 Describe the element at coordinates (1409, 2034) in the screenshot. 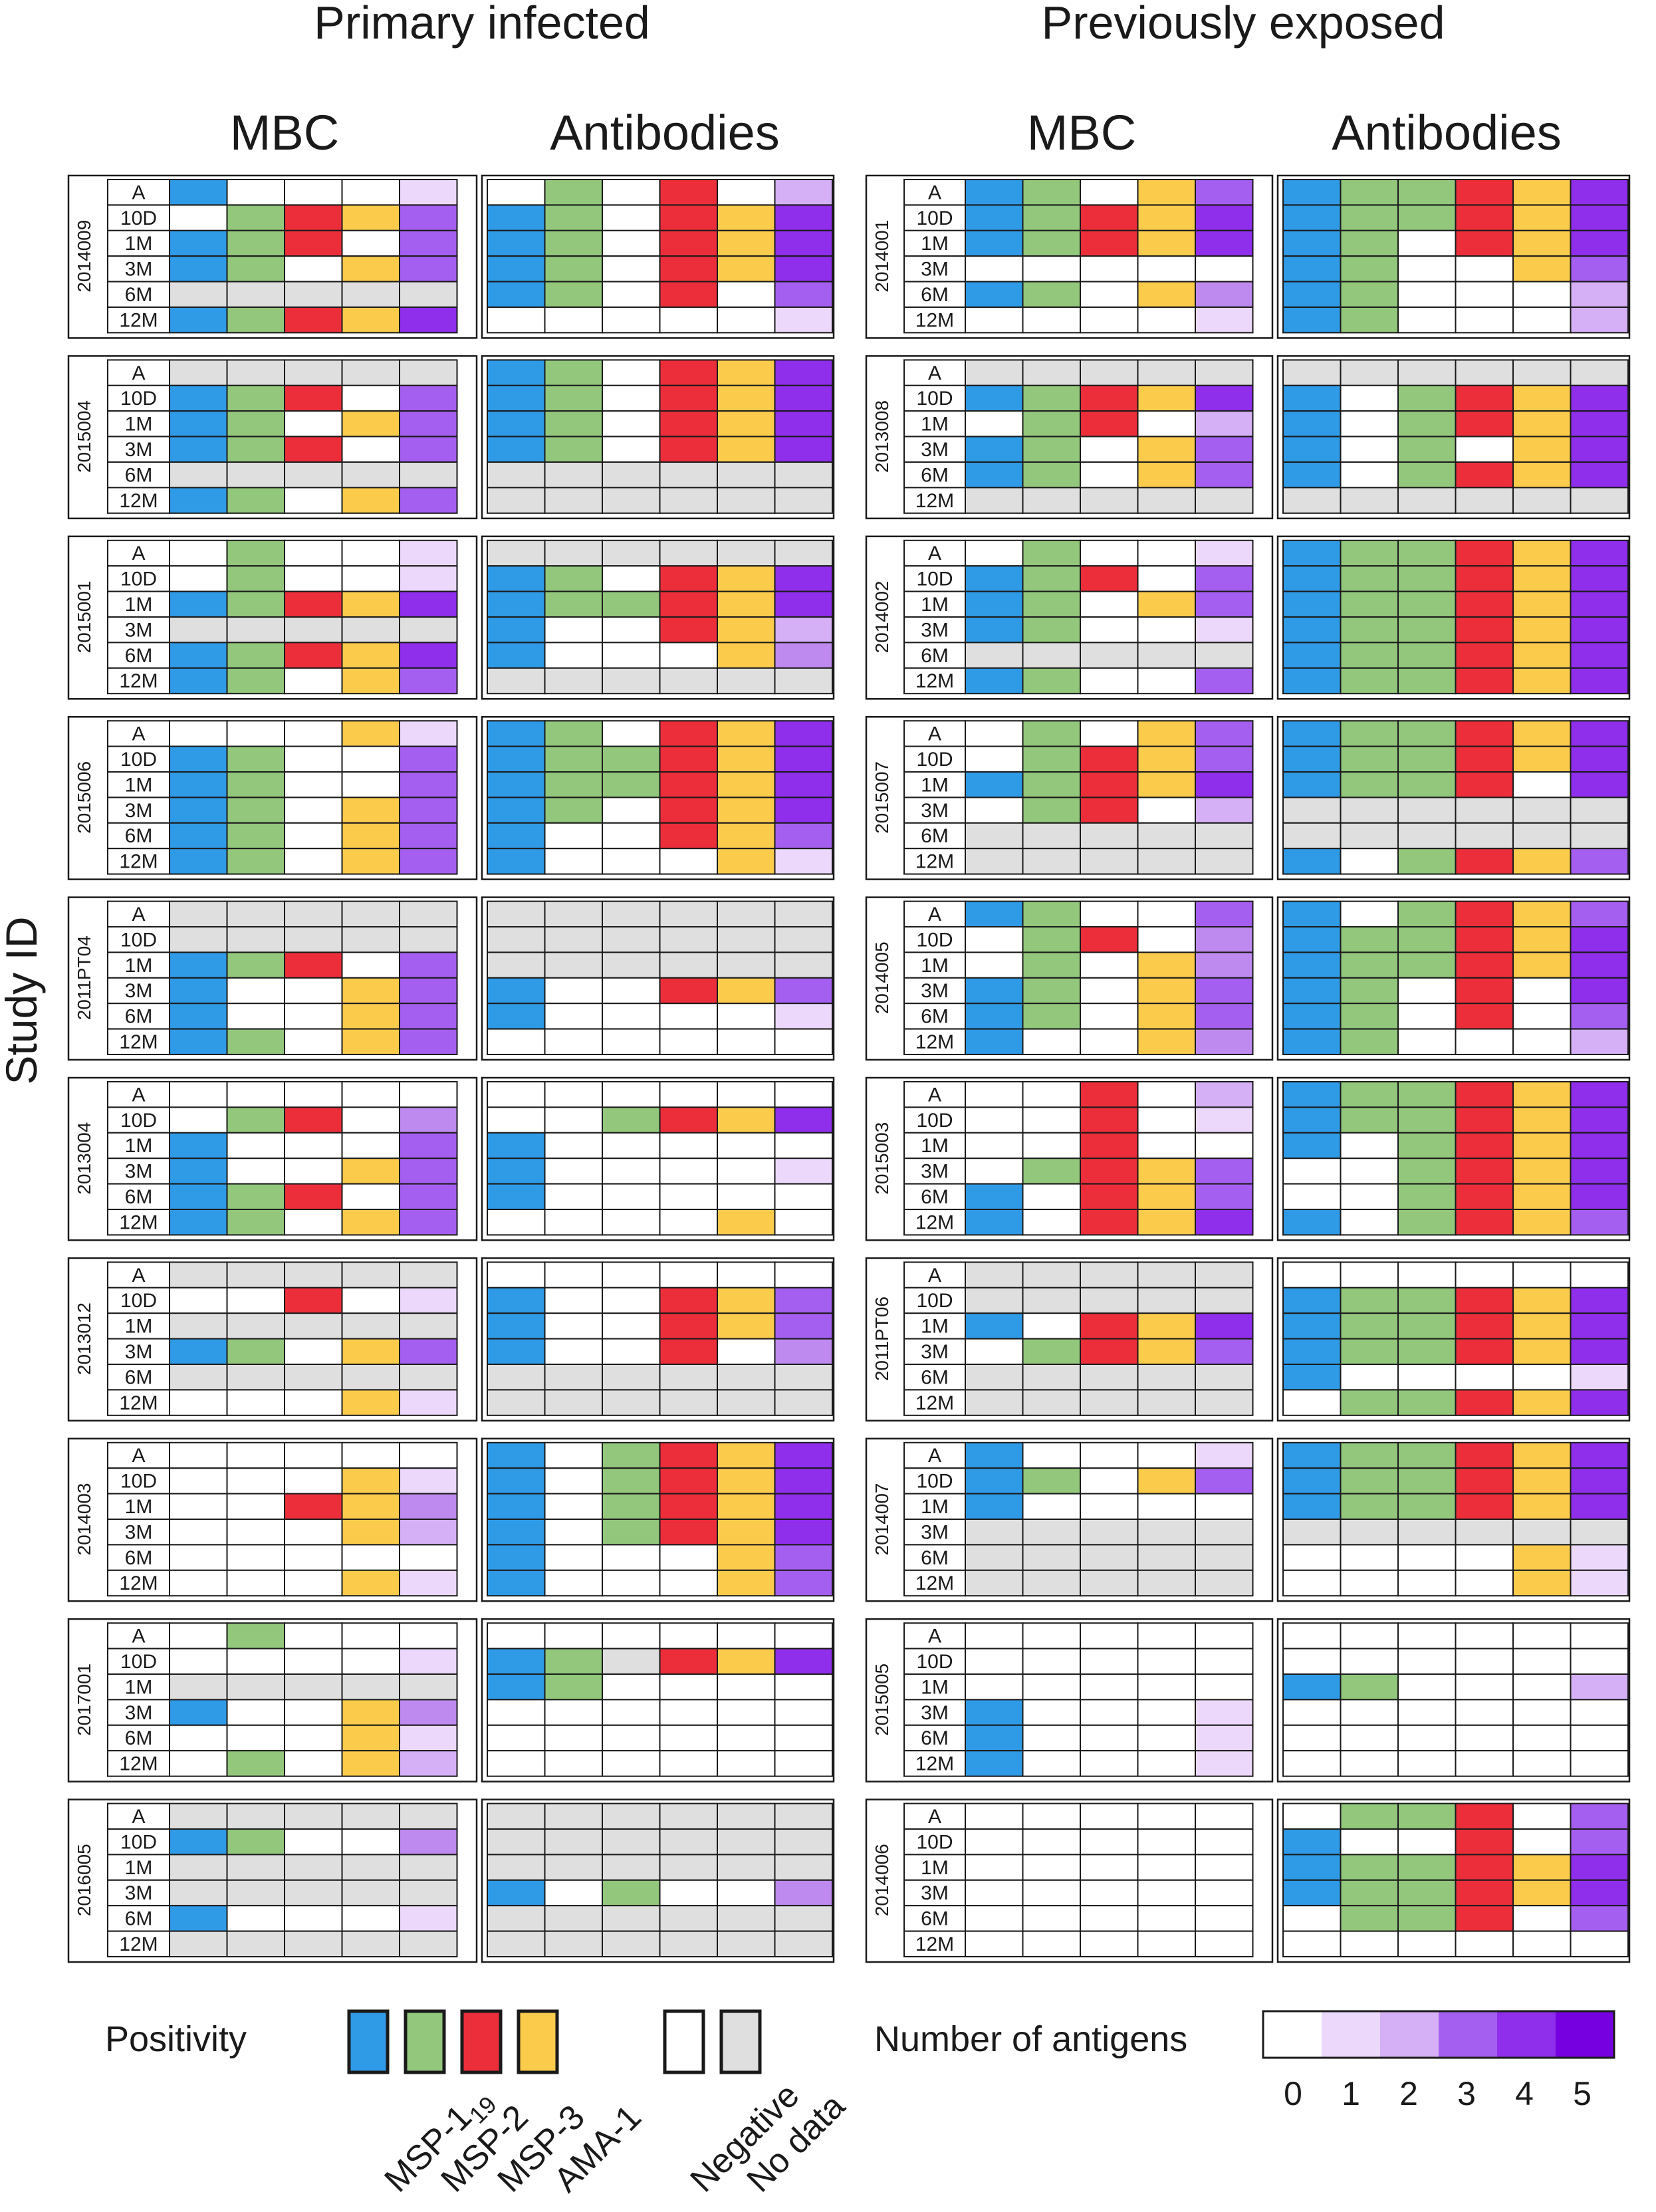

I see `count-bar-segment` at that location.